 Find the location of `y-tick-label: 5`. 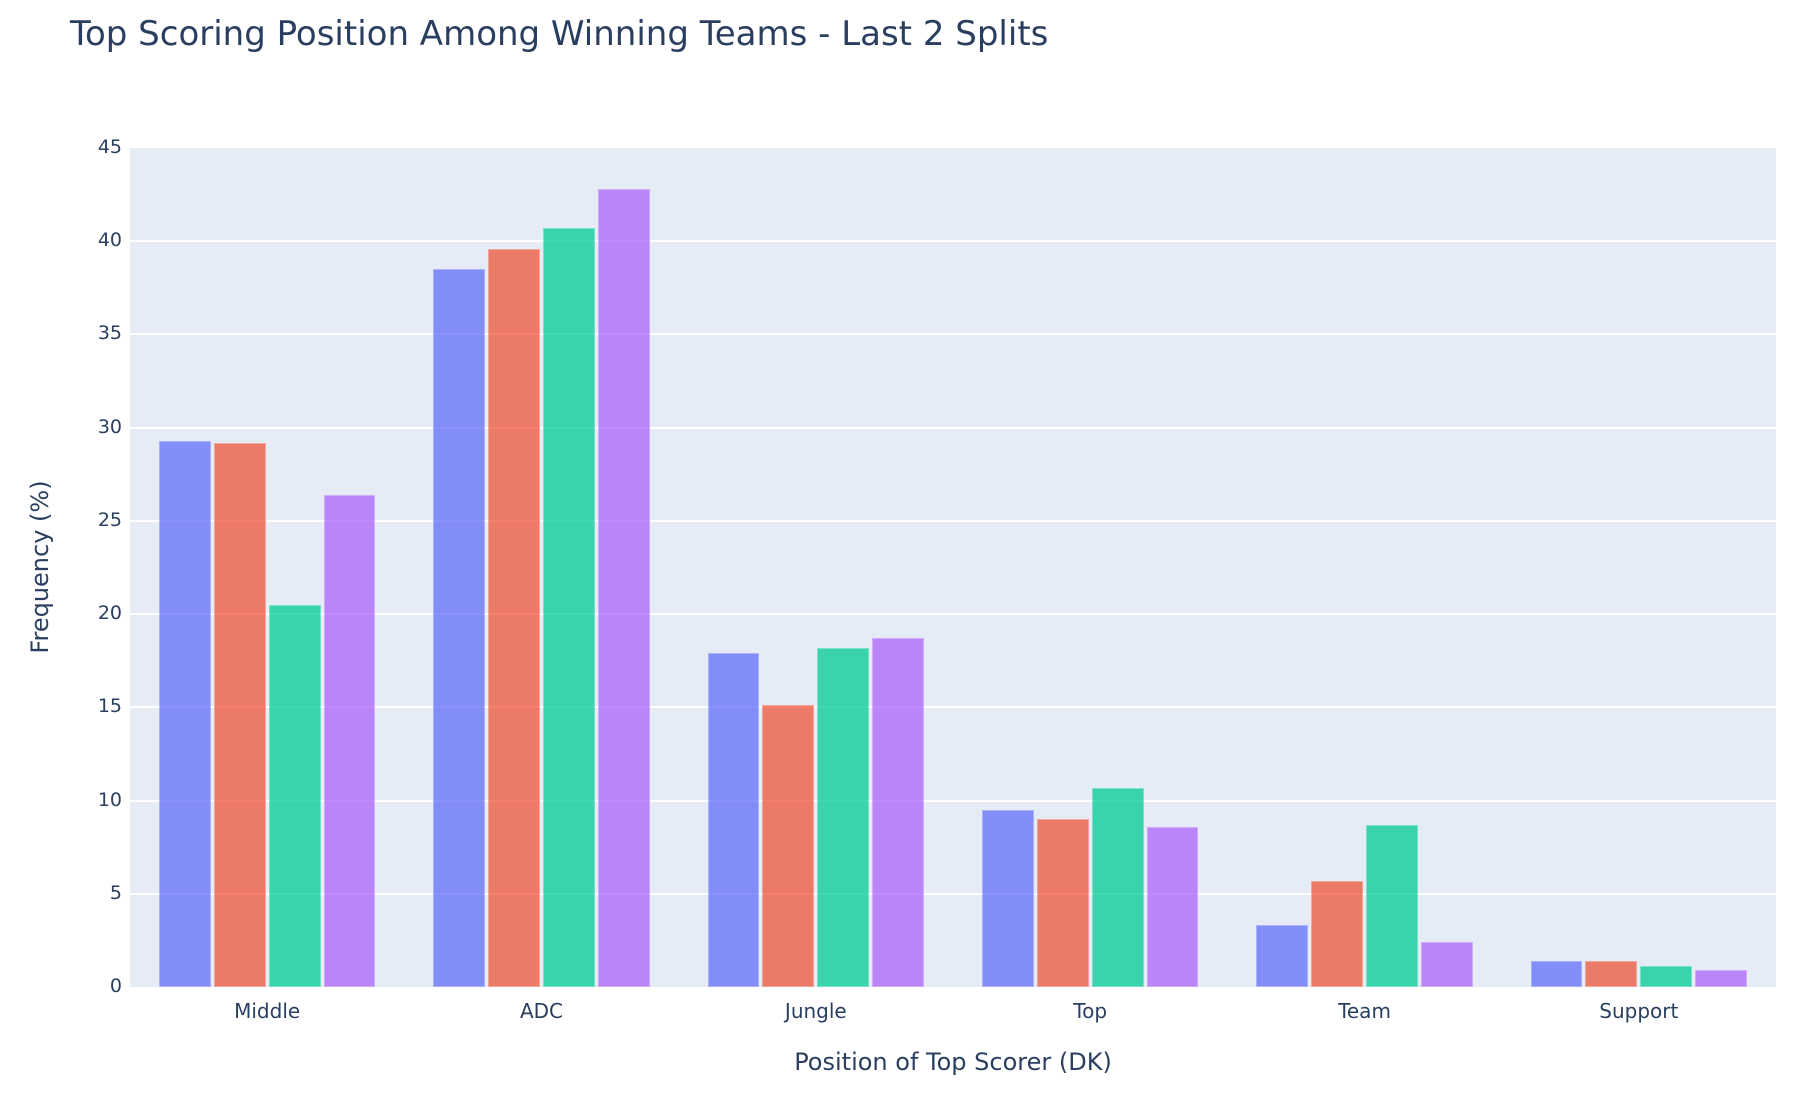

y-tick-label: 5 is located at coordinates (115, 892).